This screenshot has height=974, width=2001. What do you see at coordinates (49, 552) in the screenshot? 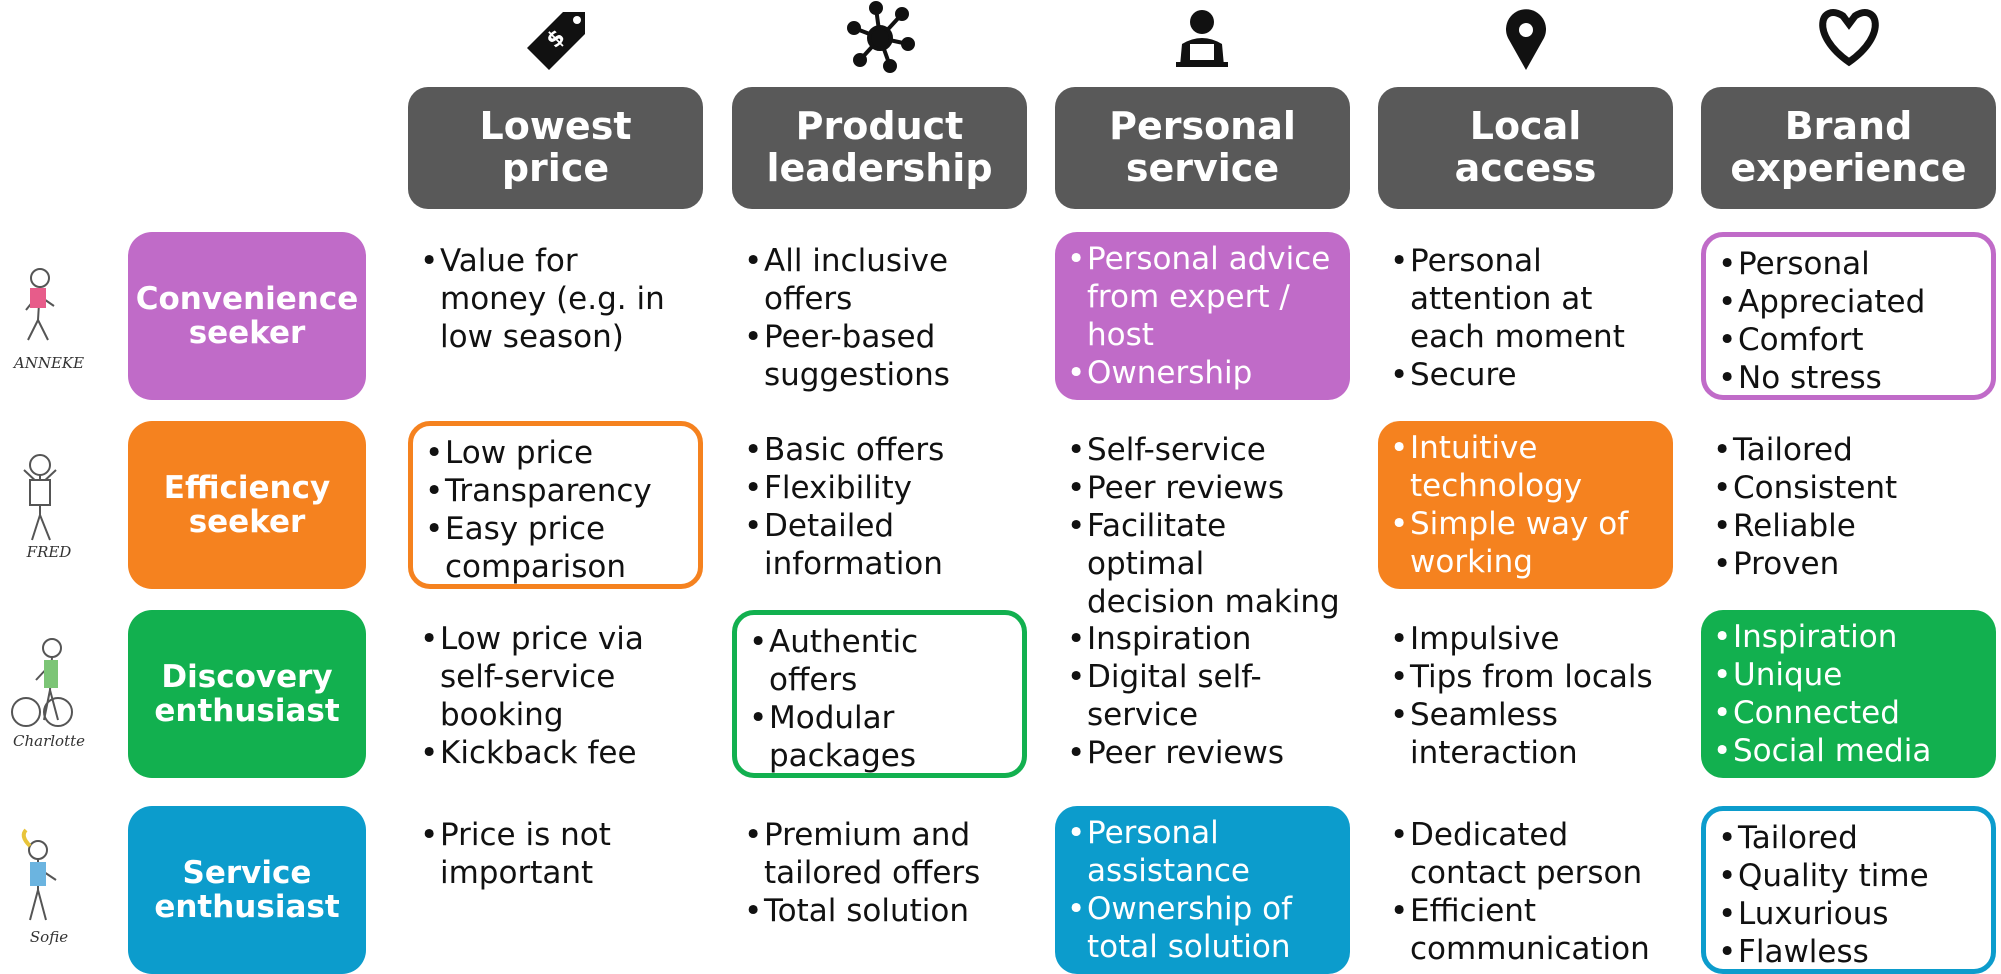
I see `persona-name: FRED` at bounding box center [49, 552].